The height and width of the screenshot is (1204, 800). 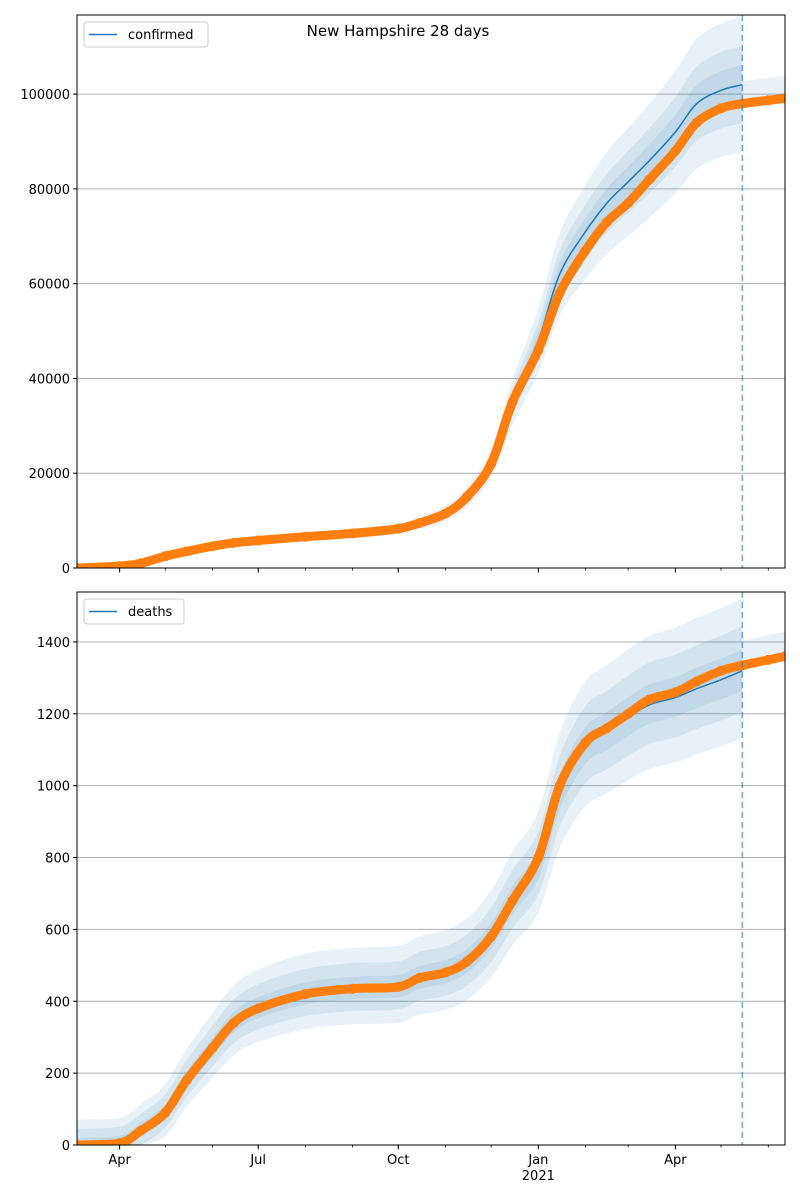 What do you see at coordinates (57, 859) in the screenshot?
I see `y-tick-label: 800` at bounding box center [57, 859].